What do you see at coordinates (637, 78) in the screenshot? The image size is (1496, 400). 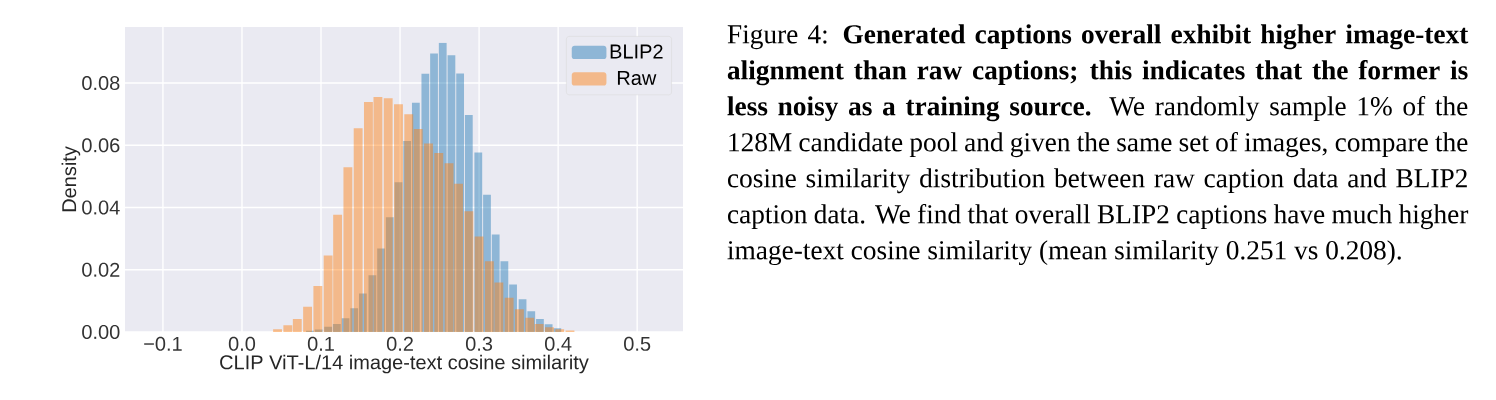 I see `legend-label: Raw` at bounding box center [637, 78].